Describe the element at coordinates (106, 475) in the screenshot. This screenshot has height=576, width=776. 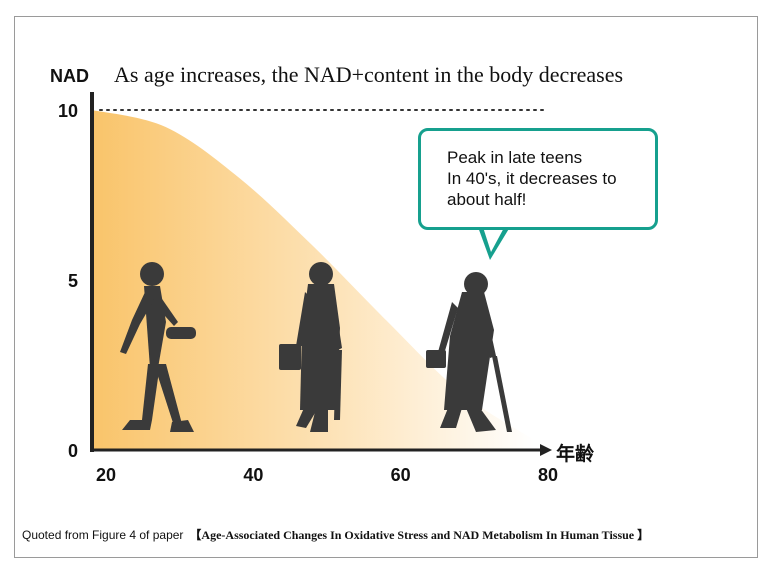
I see `x-tick-label: 20` at that location.